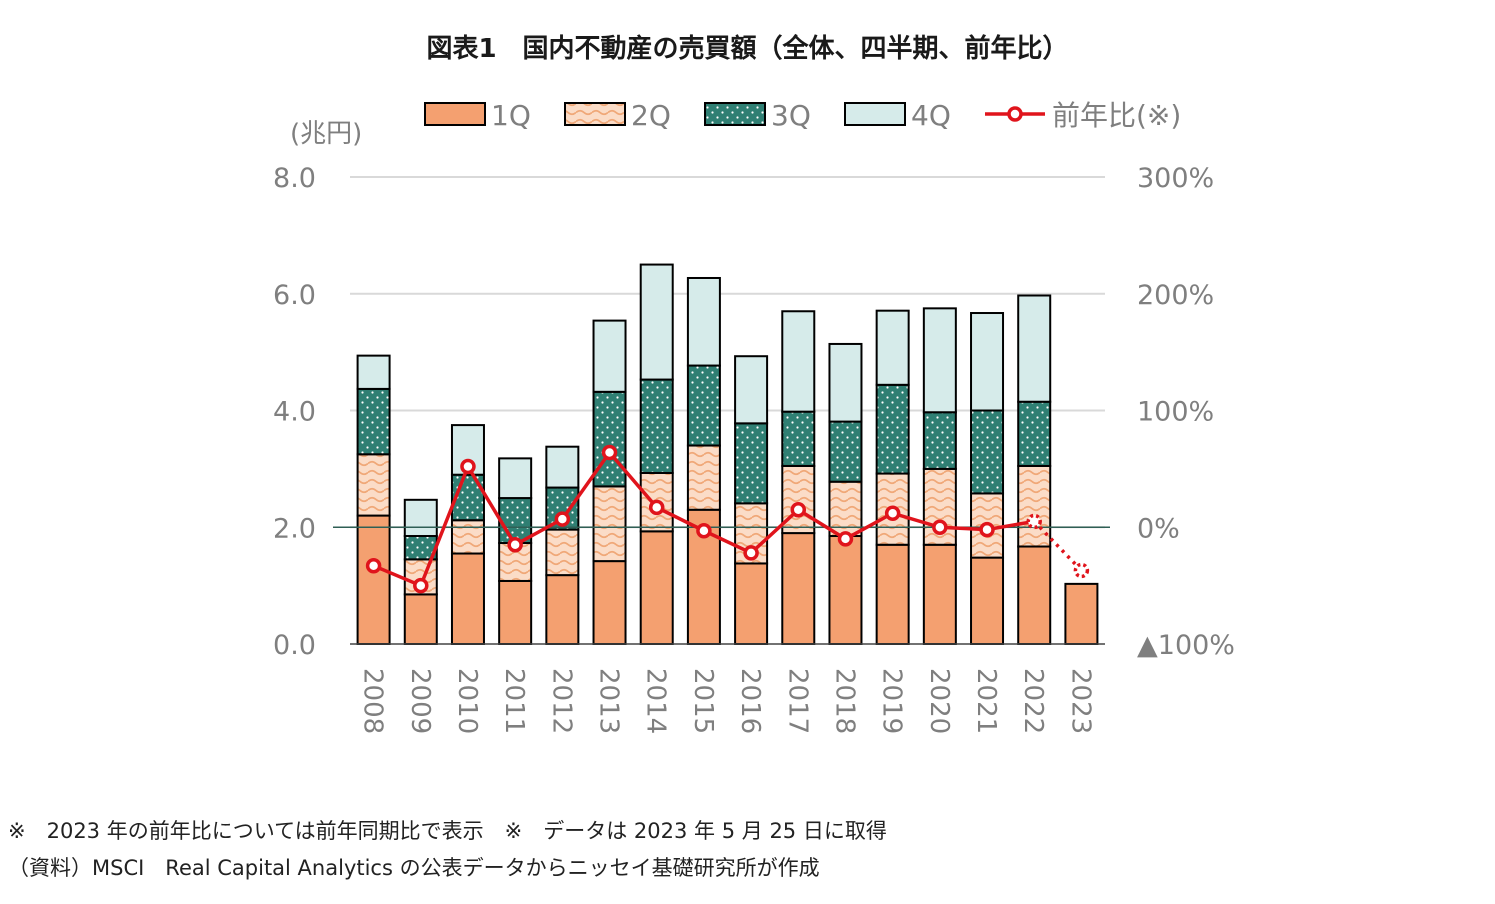  What do you see at coordinates (1175, 412) in the screenshot?
I see `y-right-tick-label: 100%` at bounding box center [1175, 412].